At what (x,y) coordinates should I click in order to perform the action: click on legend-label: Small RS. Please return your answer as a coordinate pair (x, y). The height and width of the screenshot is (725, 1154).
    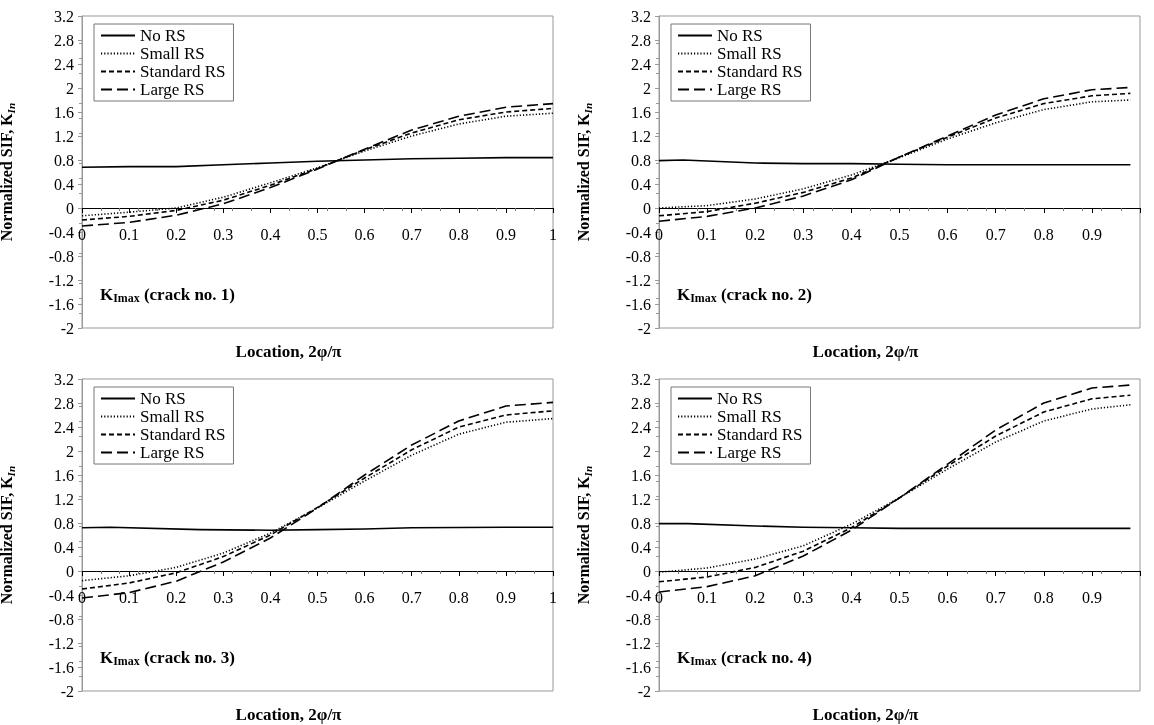
    Looking at the image, I should click on (172, 53).